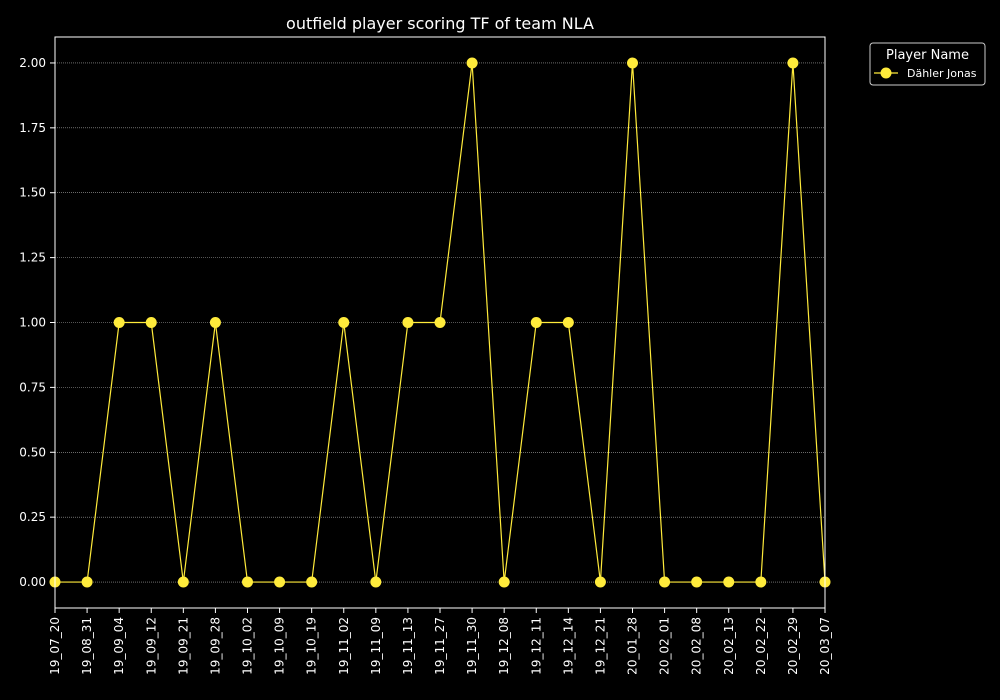 This screenshot has width=1000, height=700. I want to click on x-tick-label: 20_02_13, so click(729, 646).